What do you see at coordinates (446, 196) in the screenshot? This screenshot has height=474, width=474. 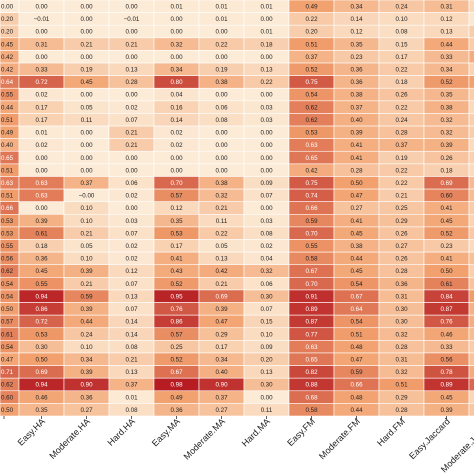 I see `heatmap-cell-label: 0.60` at bounding box center [446, 196].